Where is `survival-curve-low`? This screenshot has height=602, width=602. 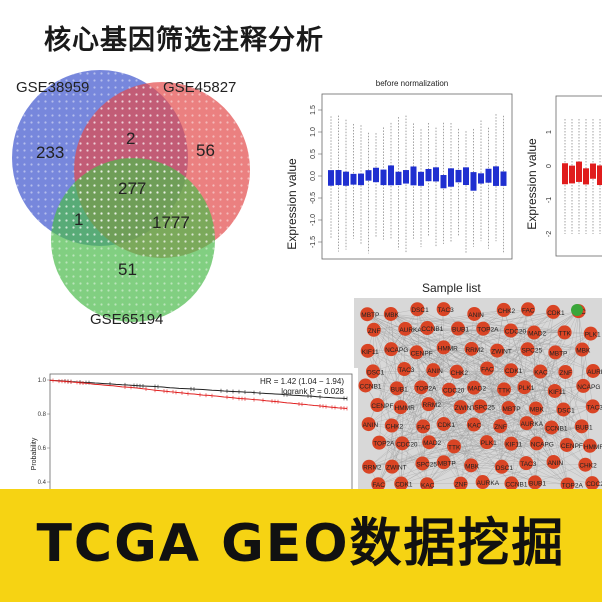
survival-curve-low is located at coordinates (198, 389).